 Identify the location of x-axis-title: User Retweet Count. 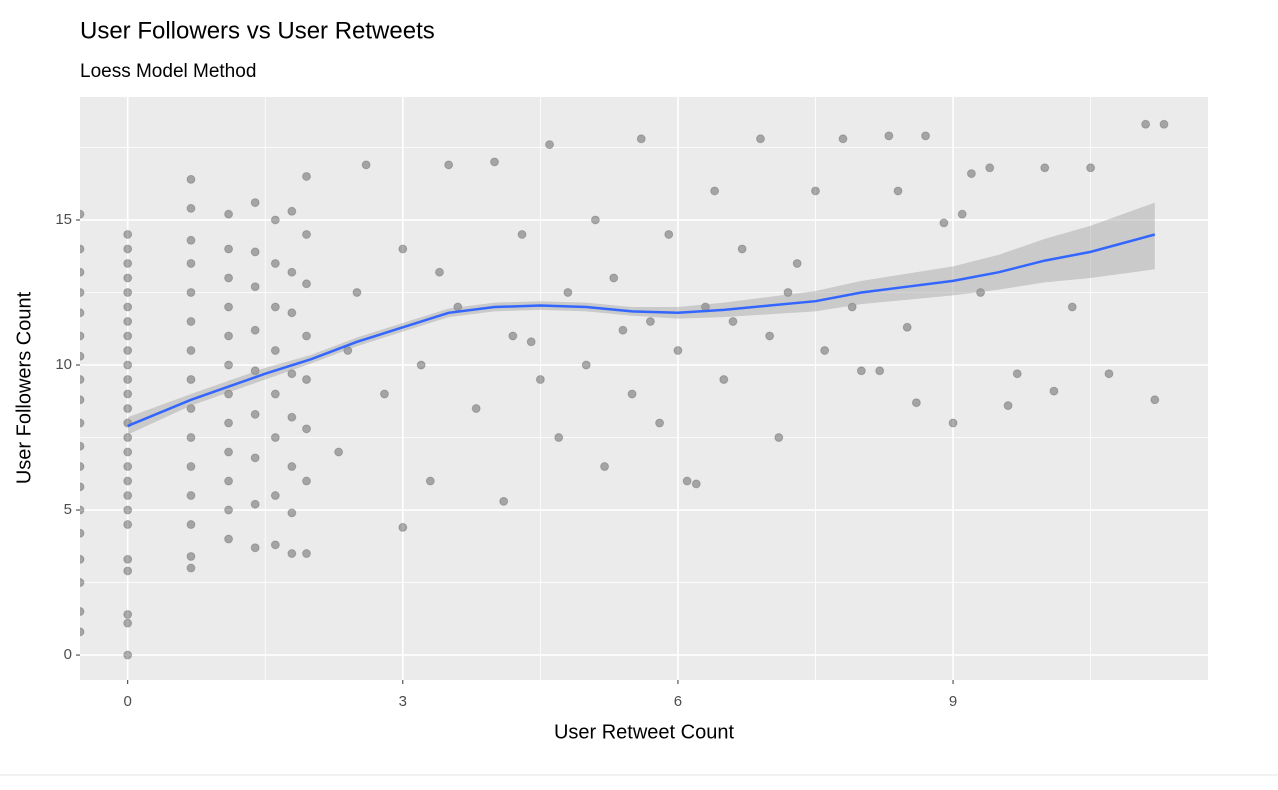
(644, 732).